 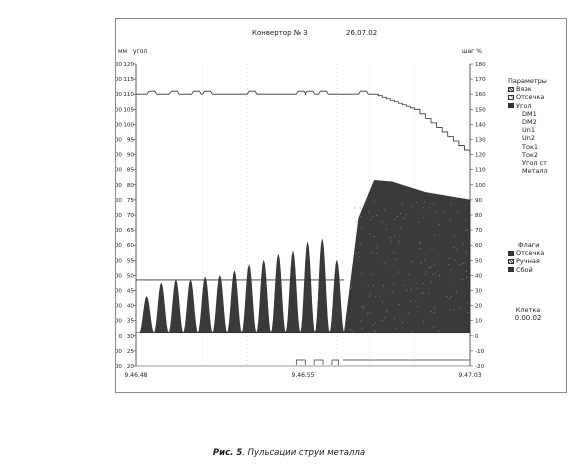 What do you see at coordinates (128, 110) in the screenshot?
I see `y-tick-label-angle: 105` at bounding box center [128, 110].